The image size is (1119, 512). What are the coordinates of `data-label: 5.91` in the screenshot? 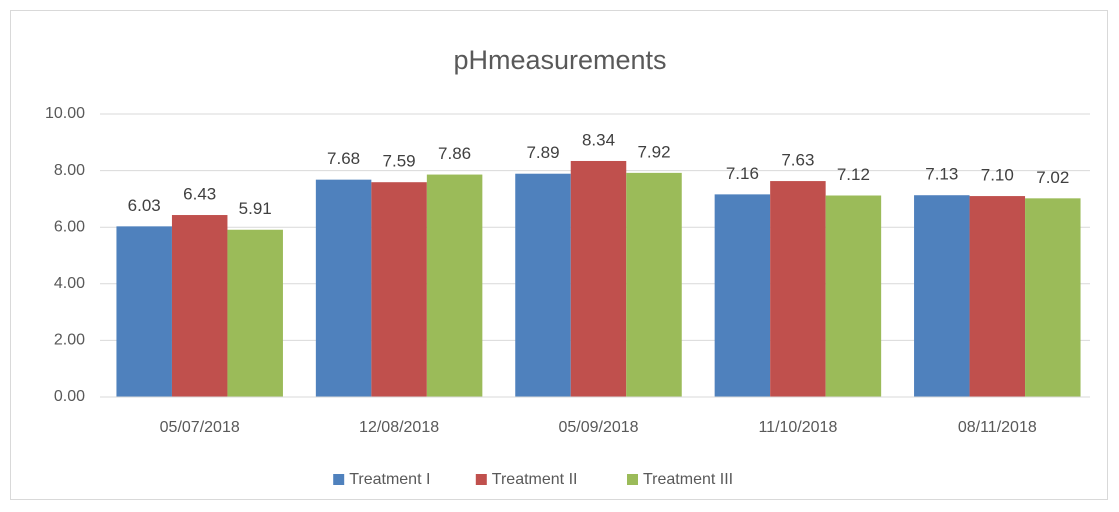 It's located at (255, 208).